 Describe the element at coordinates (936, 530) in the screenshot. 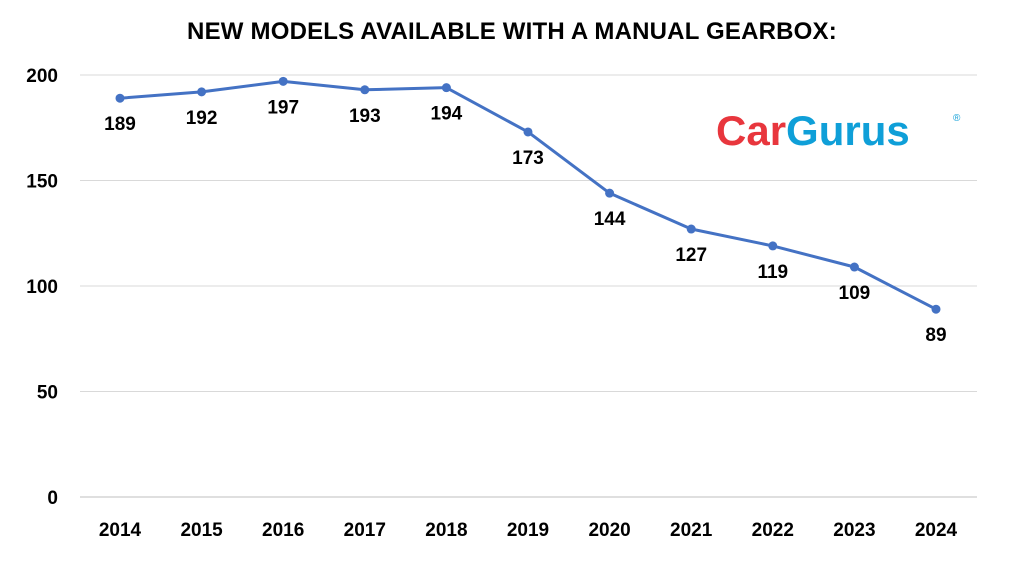

I see `x-tick-label: 2024` at that location.